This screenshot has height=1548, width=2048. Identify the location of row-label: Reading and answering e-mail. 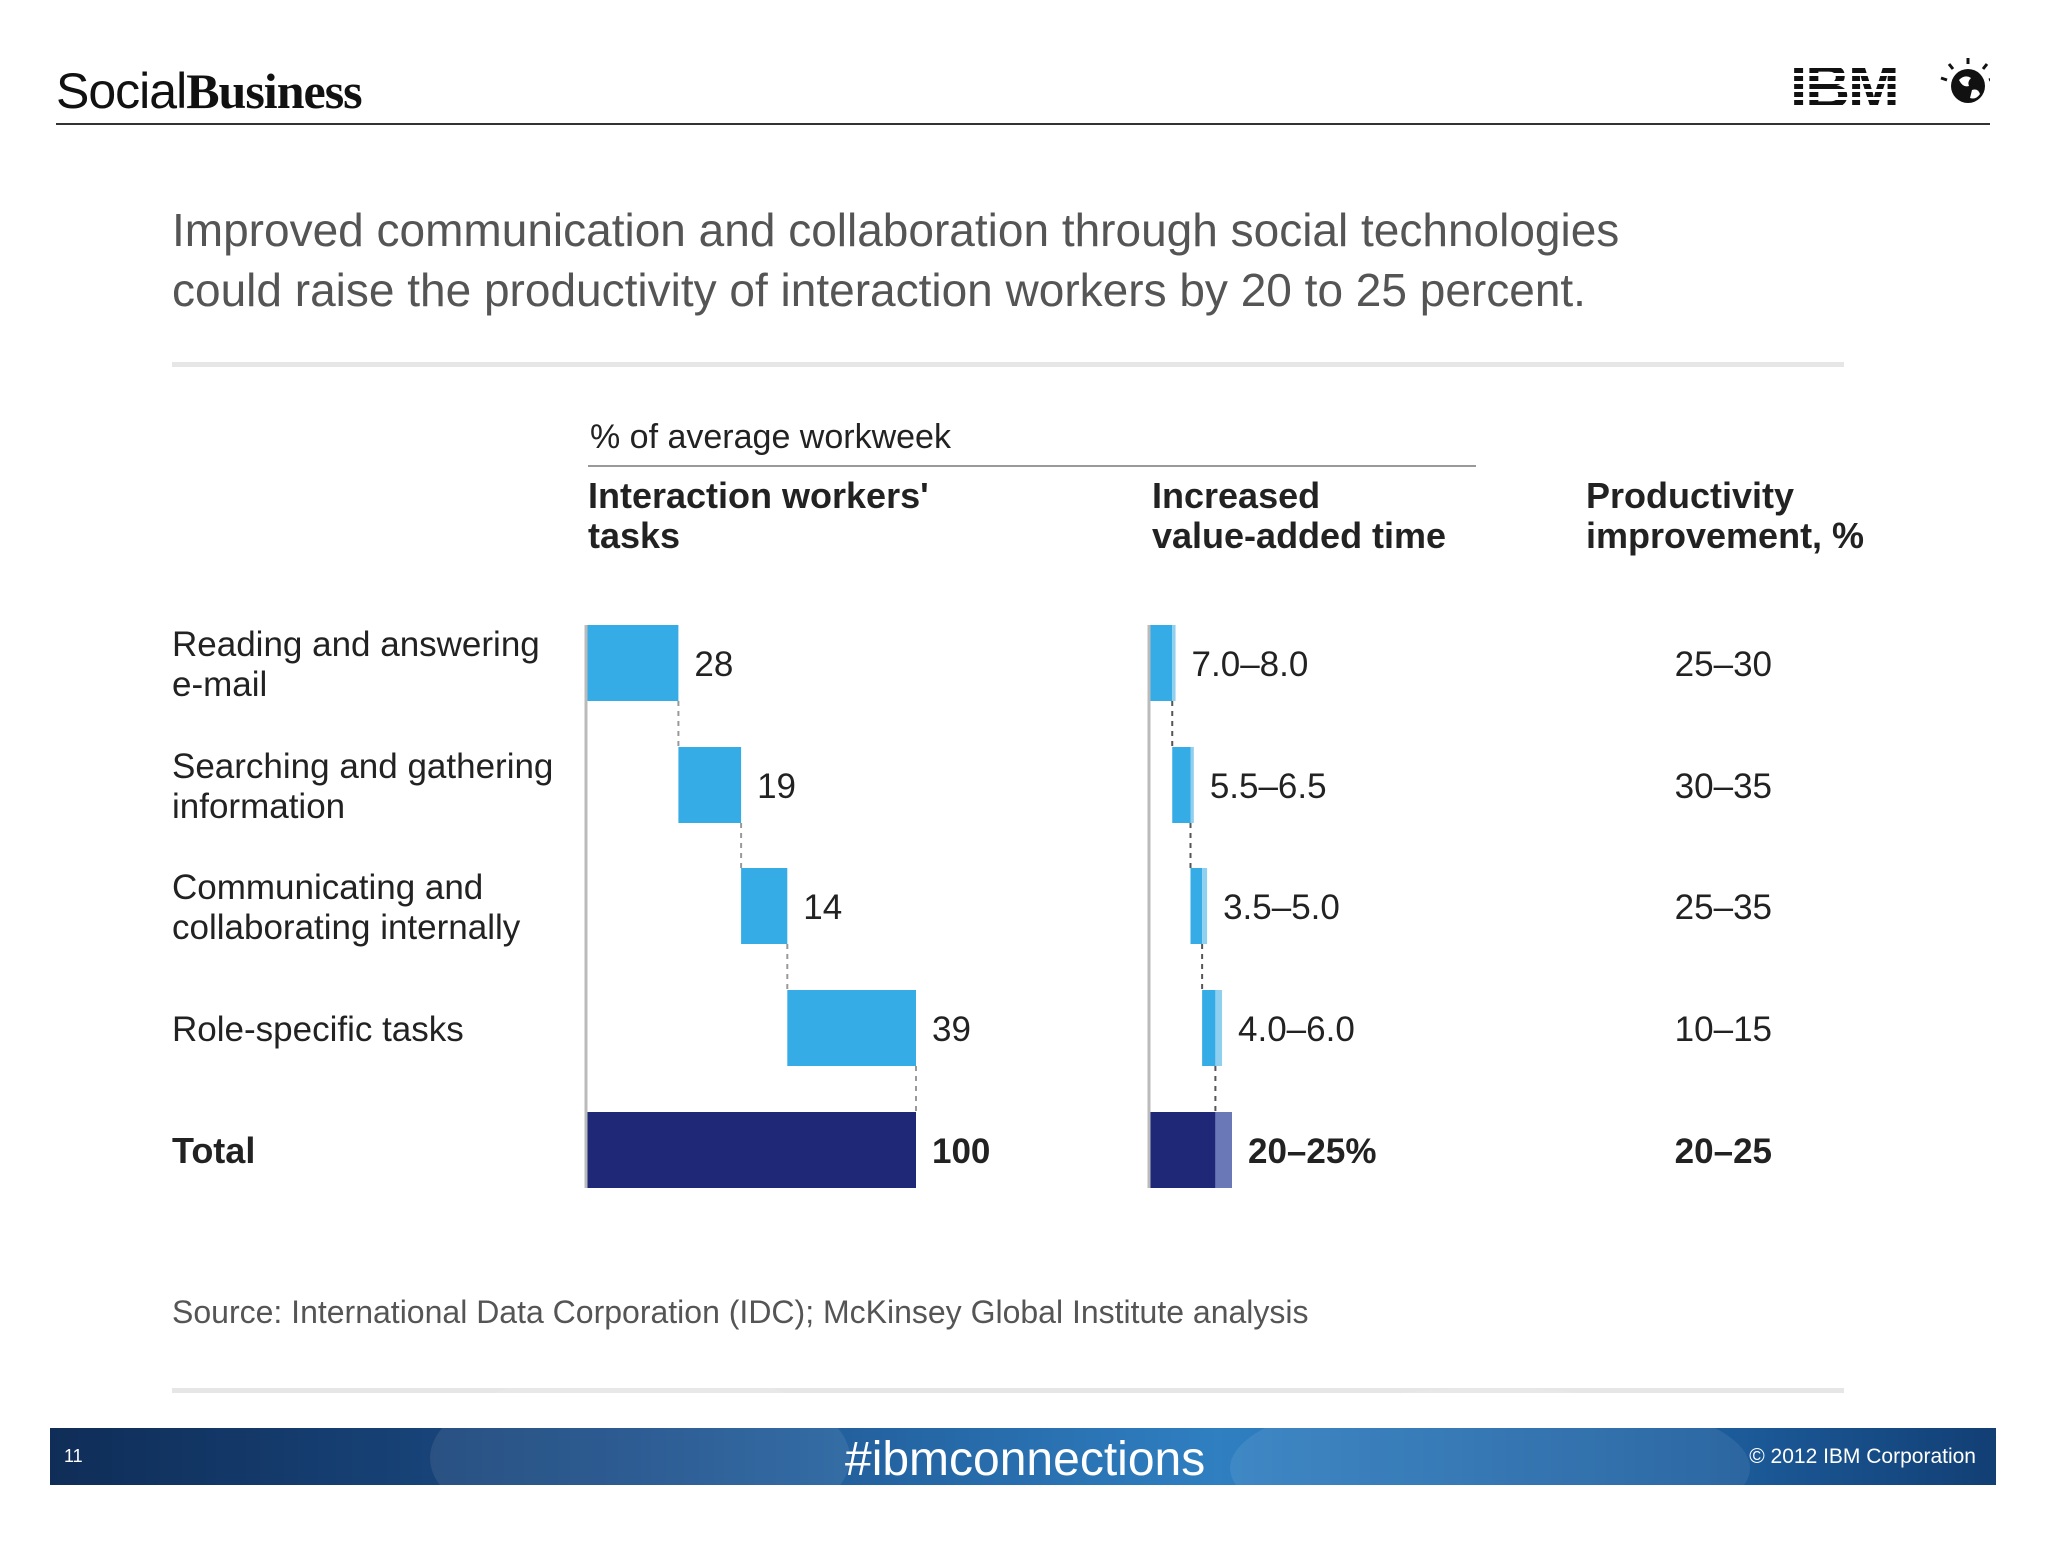
(356, 664).